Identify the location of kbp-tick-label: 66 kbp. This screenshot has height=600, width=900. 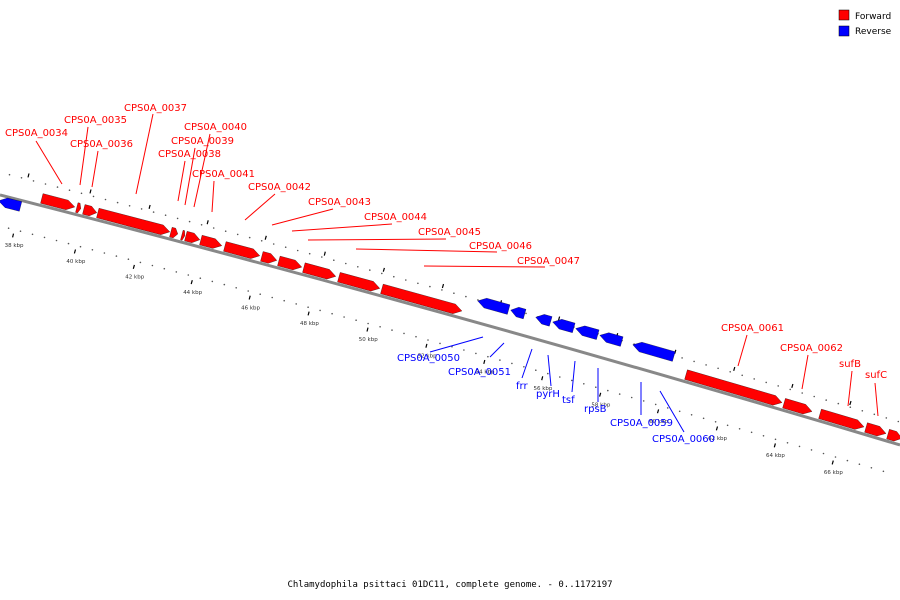
(833, 473).